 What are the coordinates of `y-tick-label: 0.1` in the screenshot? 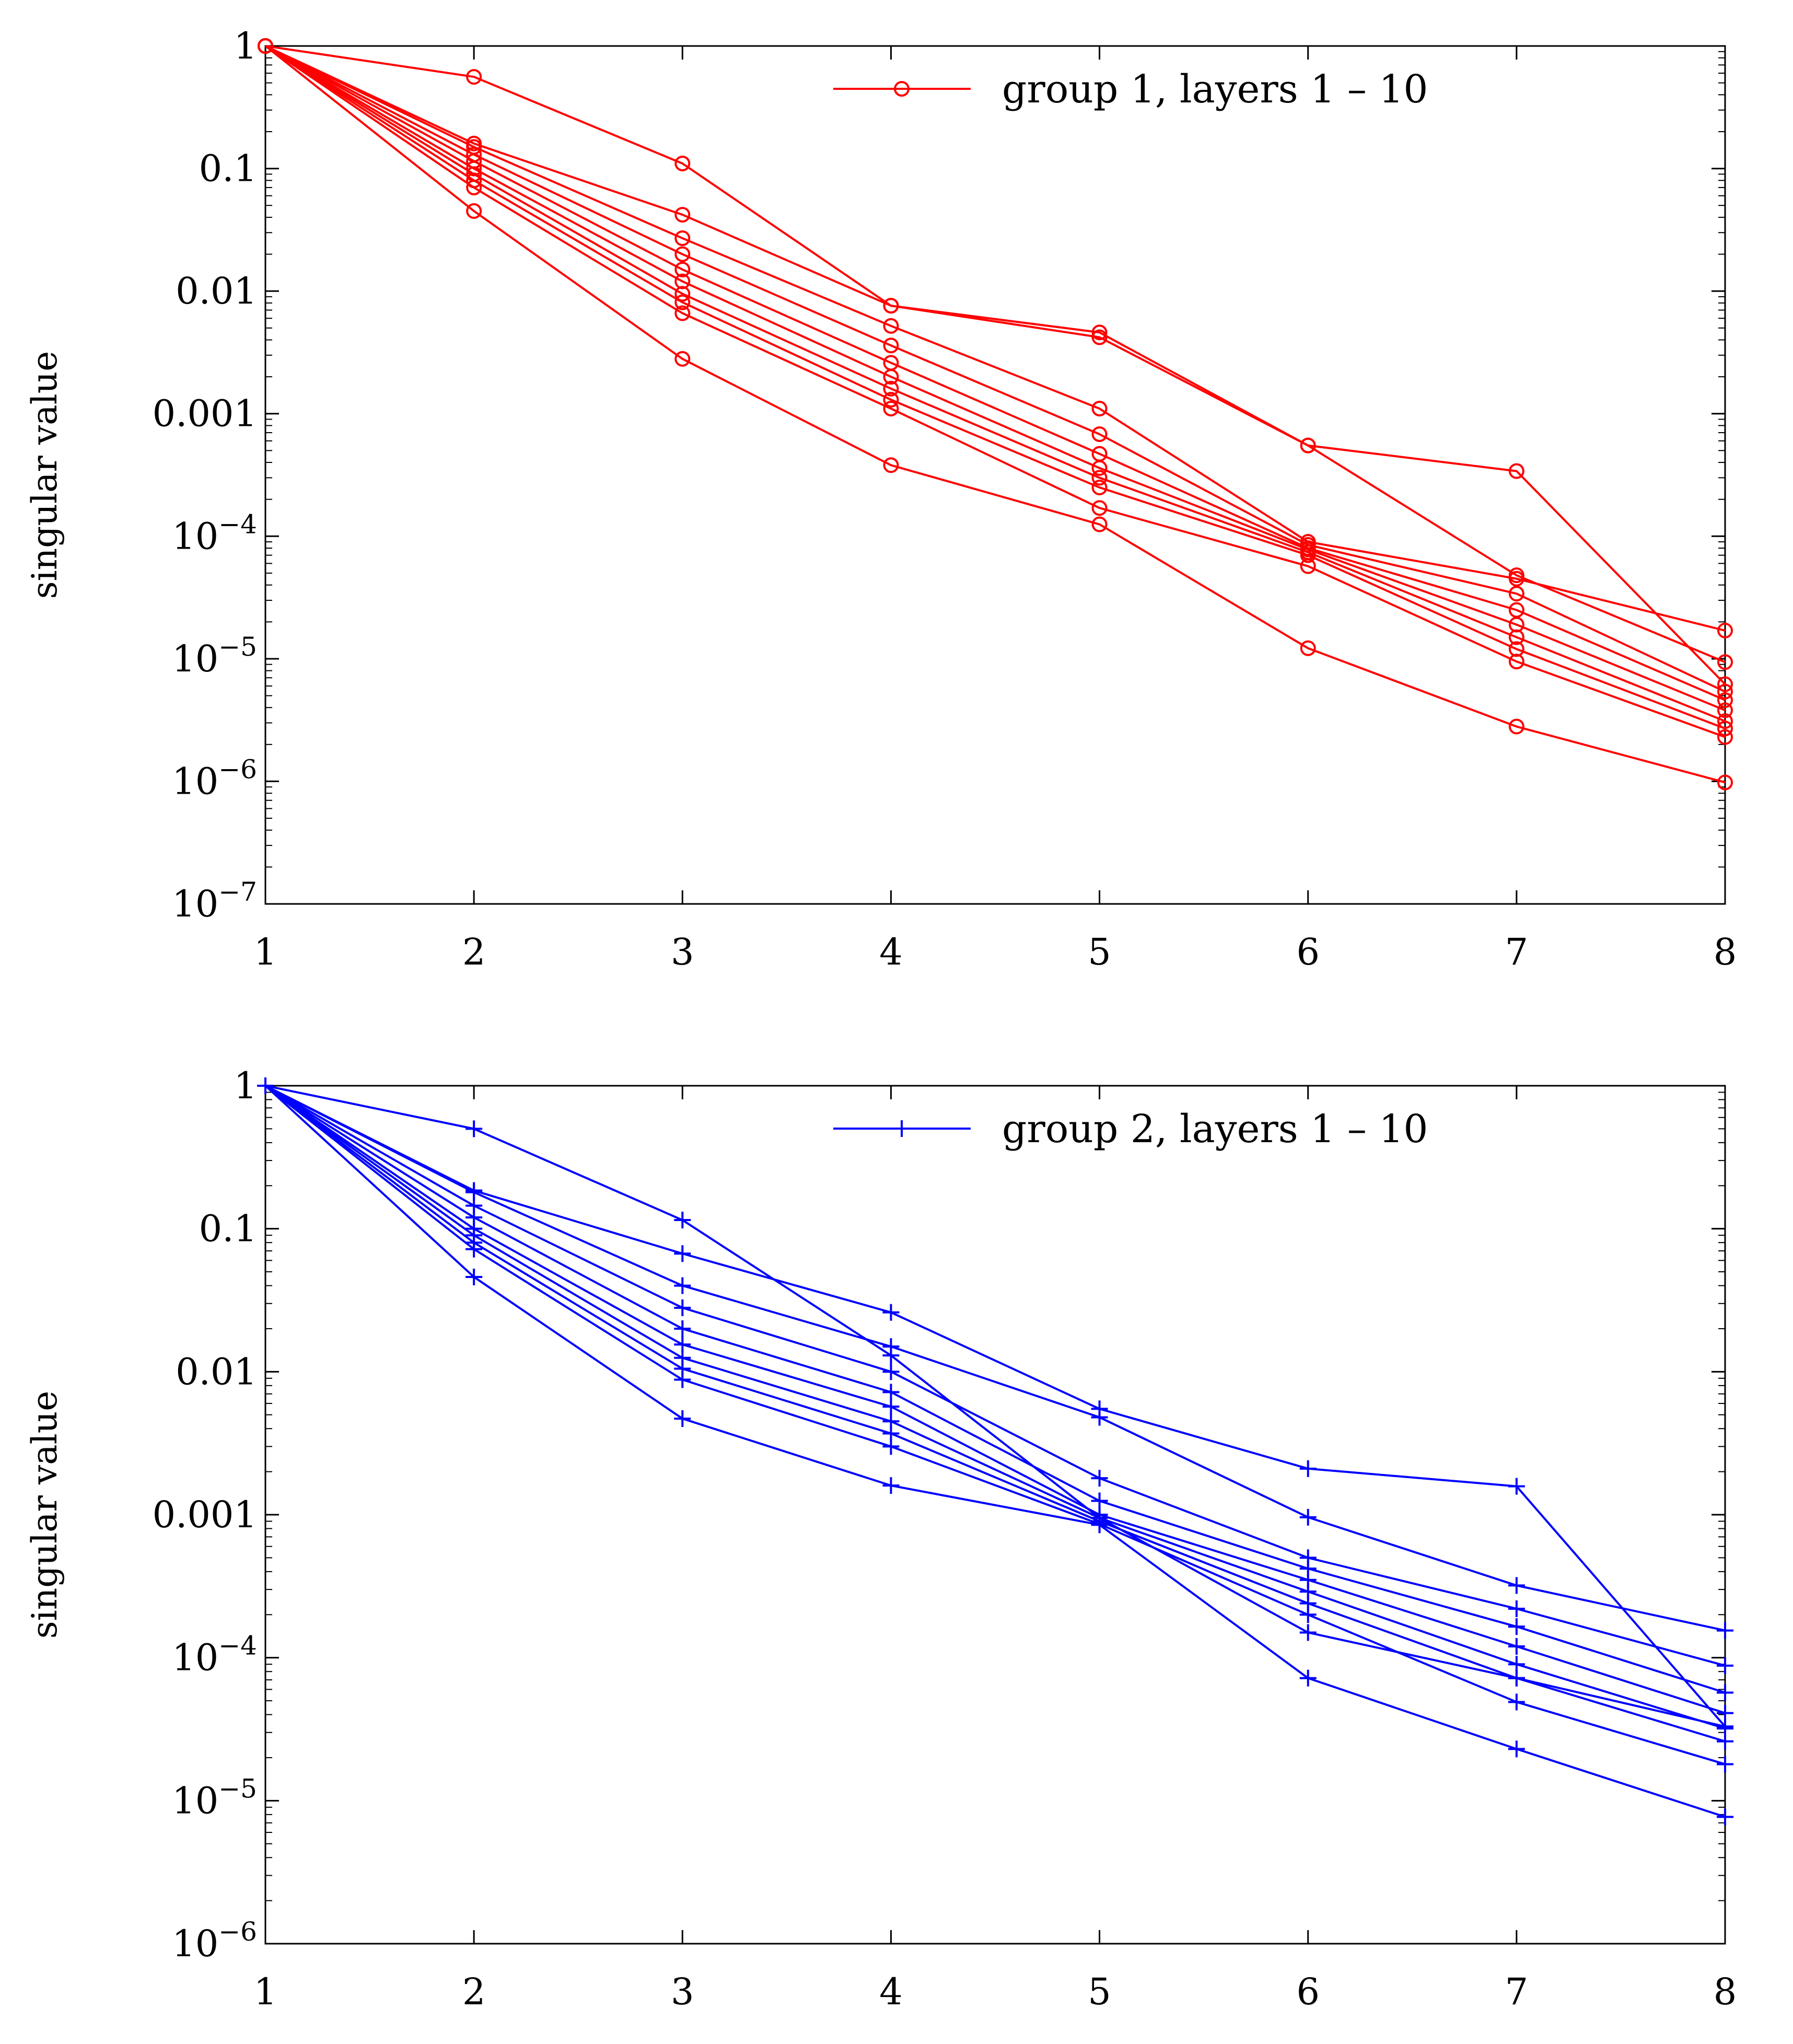 It's located at (228, 168).